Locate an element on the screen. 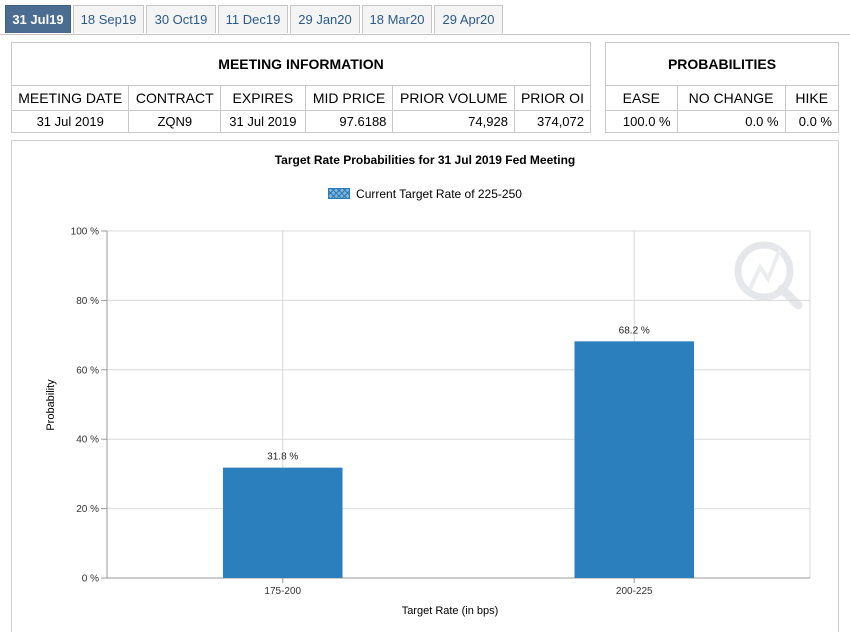 Image resolution: width=850 pixels, height=633 pixels. col-header-ease: EASE is located at coordinates (641, 98).